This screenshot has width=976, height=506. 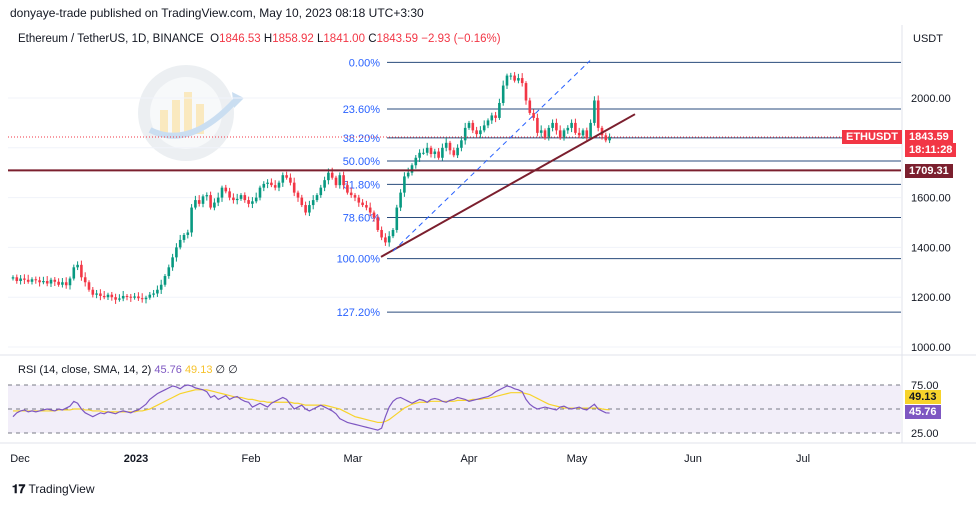 I want to click on fib-label: 100.00%, so click(x=359, y=260).